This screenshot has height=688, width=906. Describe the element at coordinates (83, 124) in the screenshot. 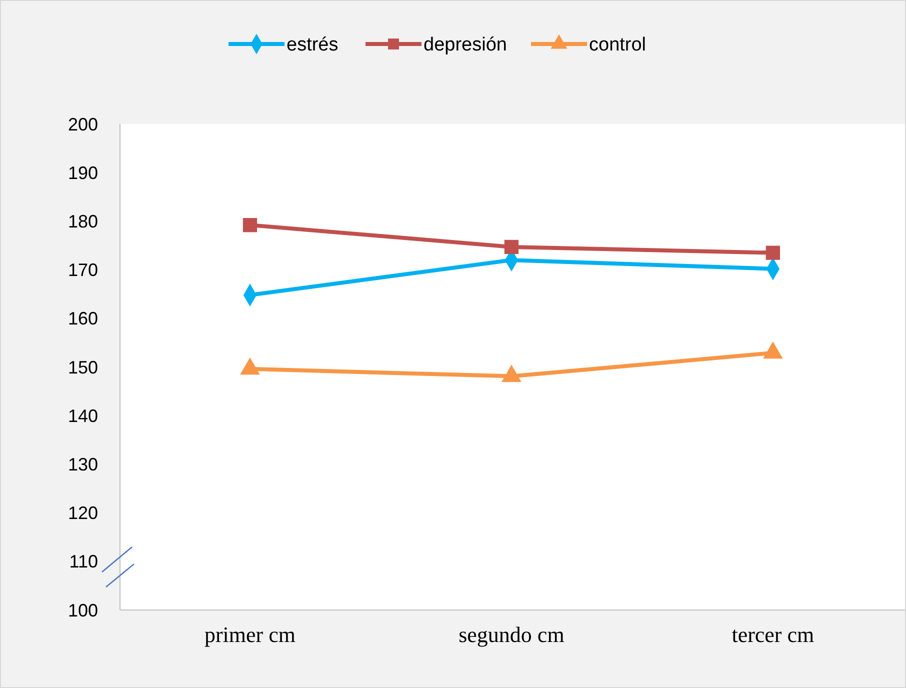

I see `y-tick-label: 200` at that location.